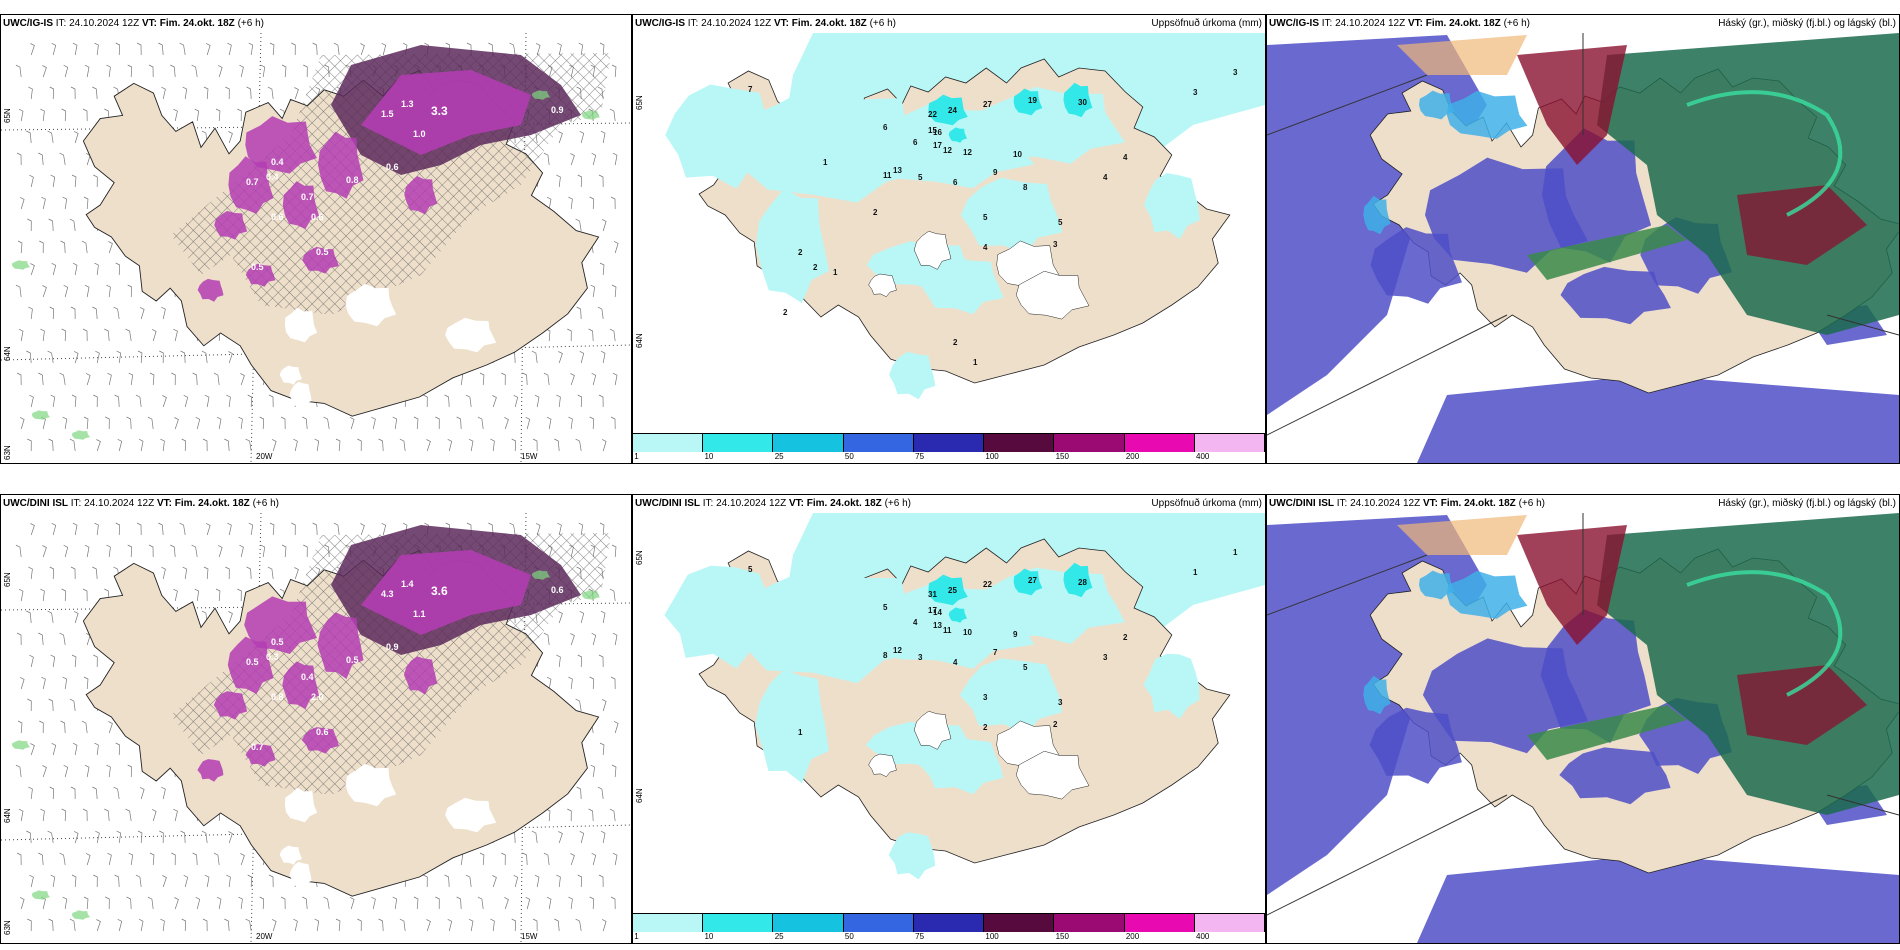  Describe the element at coordinates (1032, 580) in the screenshot. I see `value-label: 27` at that location.